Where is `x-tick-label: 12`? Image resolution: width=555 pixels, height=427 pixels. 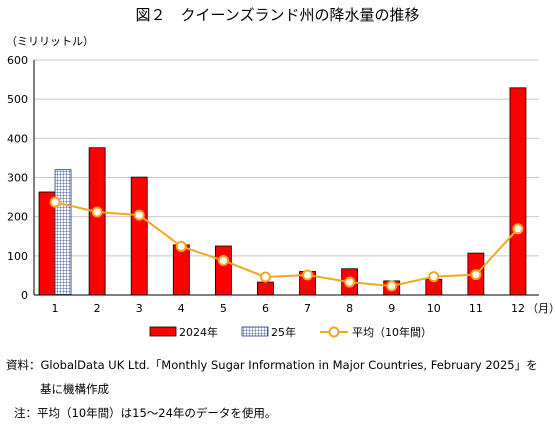 x-tick-label: 12 is located at coordinates (518, 308).